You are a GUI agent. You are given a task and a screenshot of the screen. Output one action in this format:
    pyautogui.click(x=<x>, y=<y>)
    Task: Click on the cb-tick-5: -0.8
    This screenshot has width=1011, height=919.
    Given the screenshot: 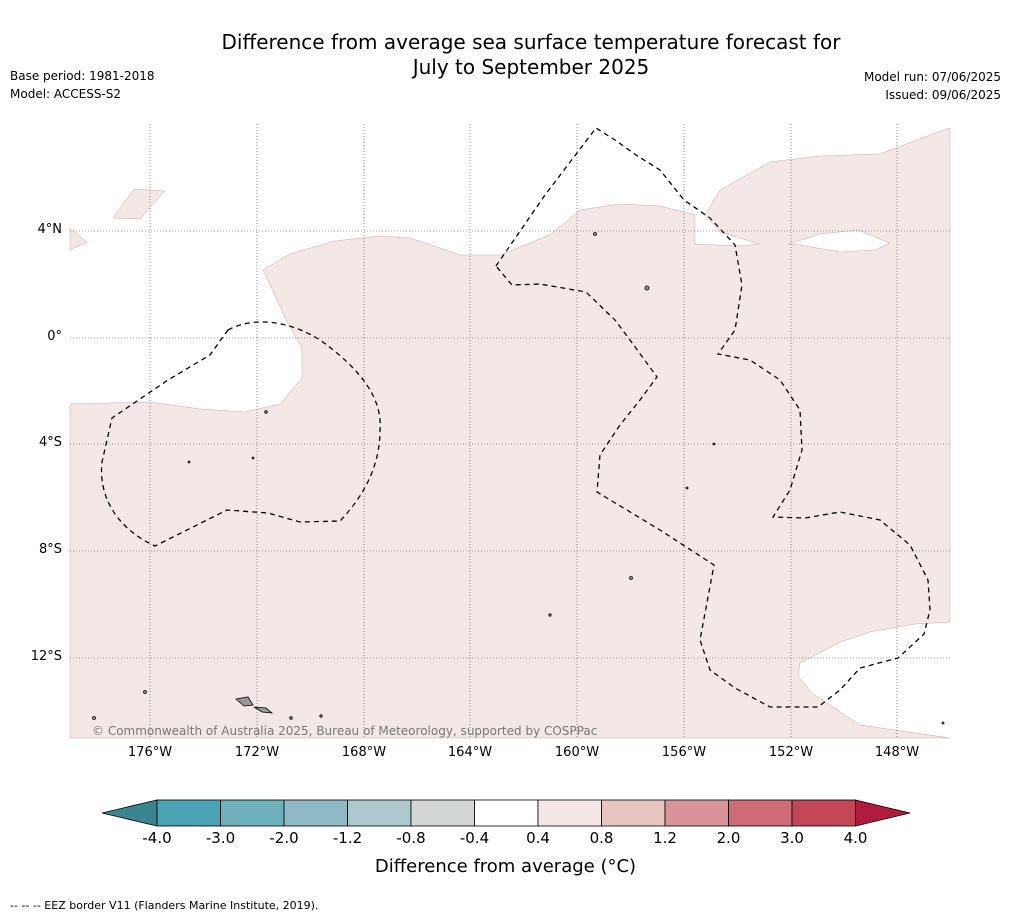 What is the action you would take?
    pyautogui.click(x=411, y=838)
    